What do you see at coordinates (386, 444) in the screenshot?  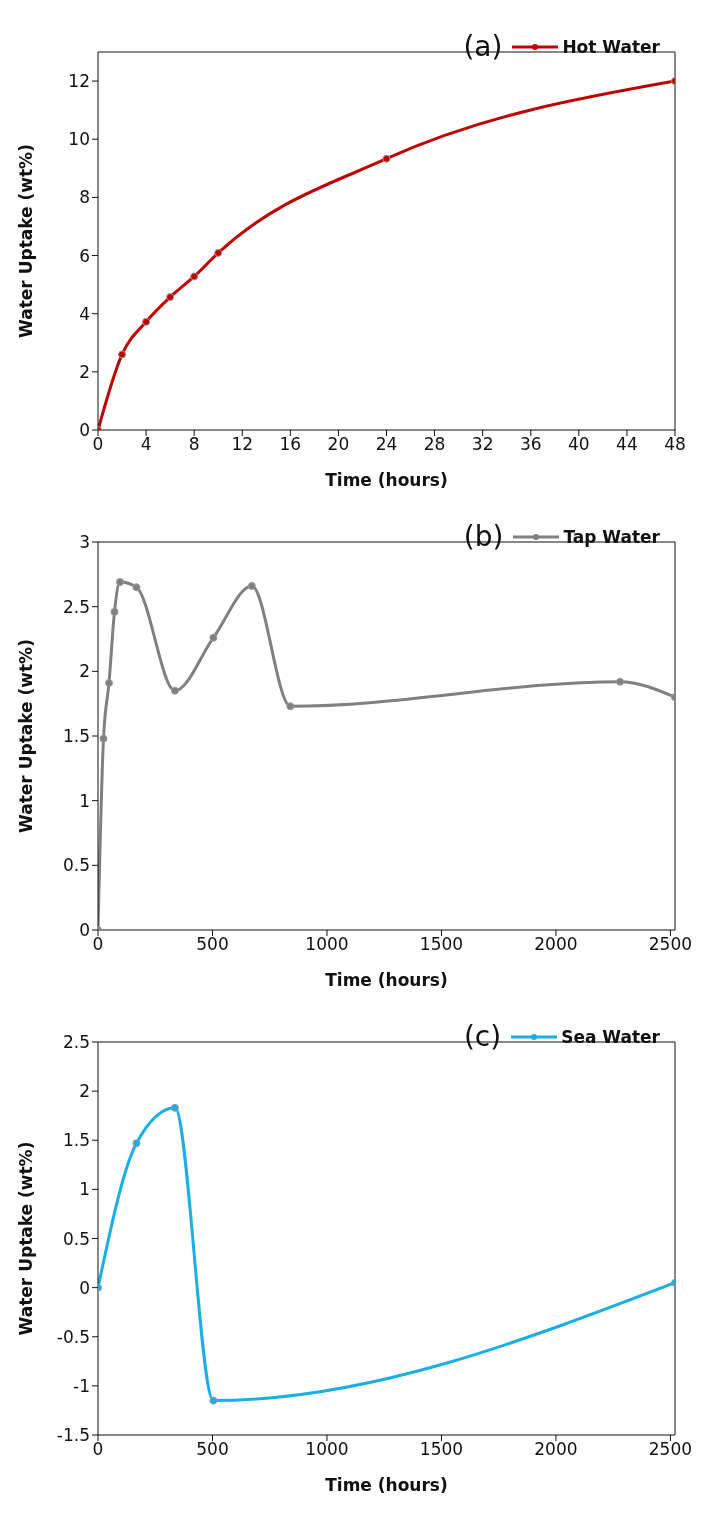 I see `x-tick-label: 24` at bounding box center [386, 444].